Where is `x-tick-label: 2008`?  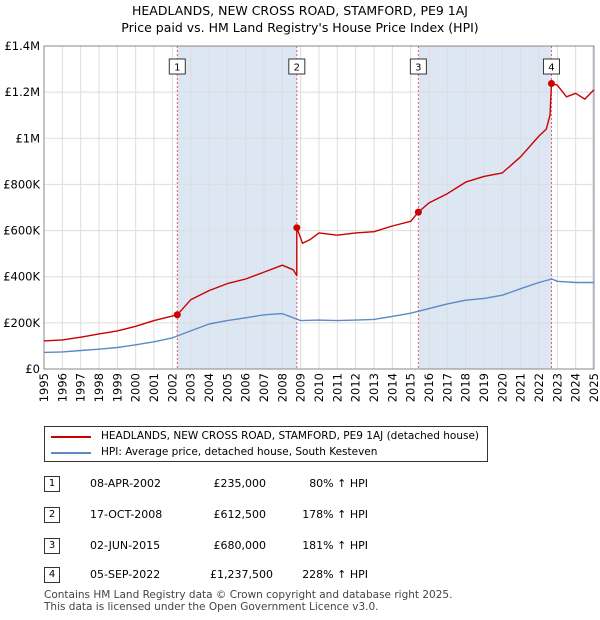
x-tick-label: 2008 is located at coordinates (282, 387).